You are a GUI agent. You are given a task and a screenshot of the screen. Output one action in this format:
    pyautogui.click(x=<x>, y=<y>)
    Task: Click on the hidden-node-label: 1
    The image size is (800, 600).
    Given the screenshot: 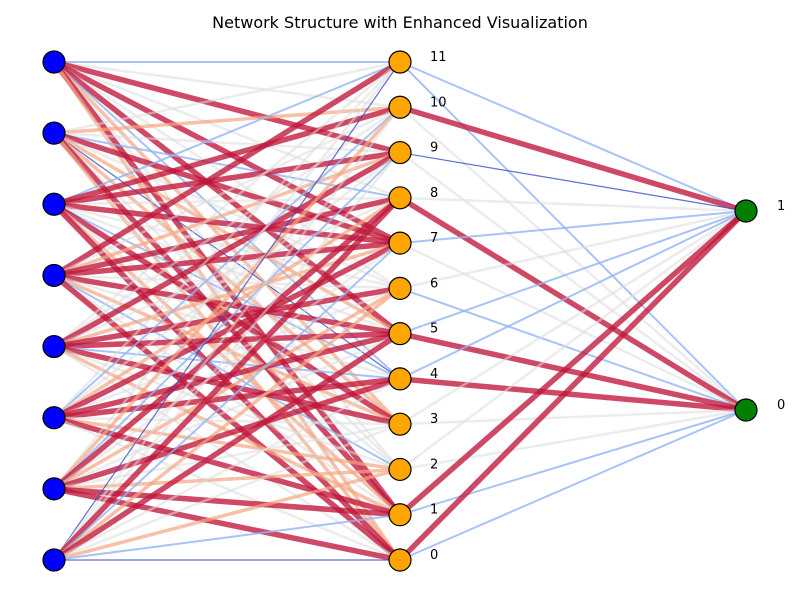 What is the action you would take?
    pyautogui.click(x=434, y=510)
    